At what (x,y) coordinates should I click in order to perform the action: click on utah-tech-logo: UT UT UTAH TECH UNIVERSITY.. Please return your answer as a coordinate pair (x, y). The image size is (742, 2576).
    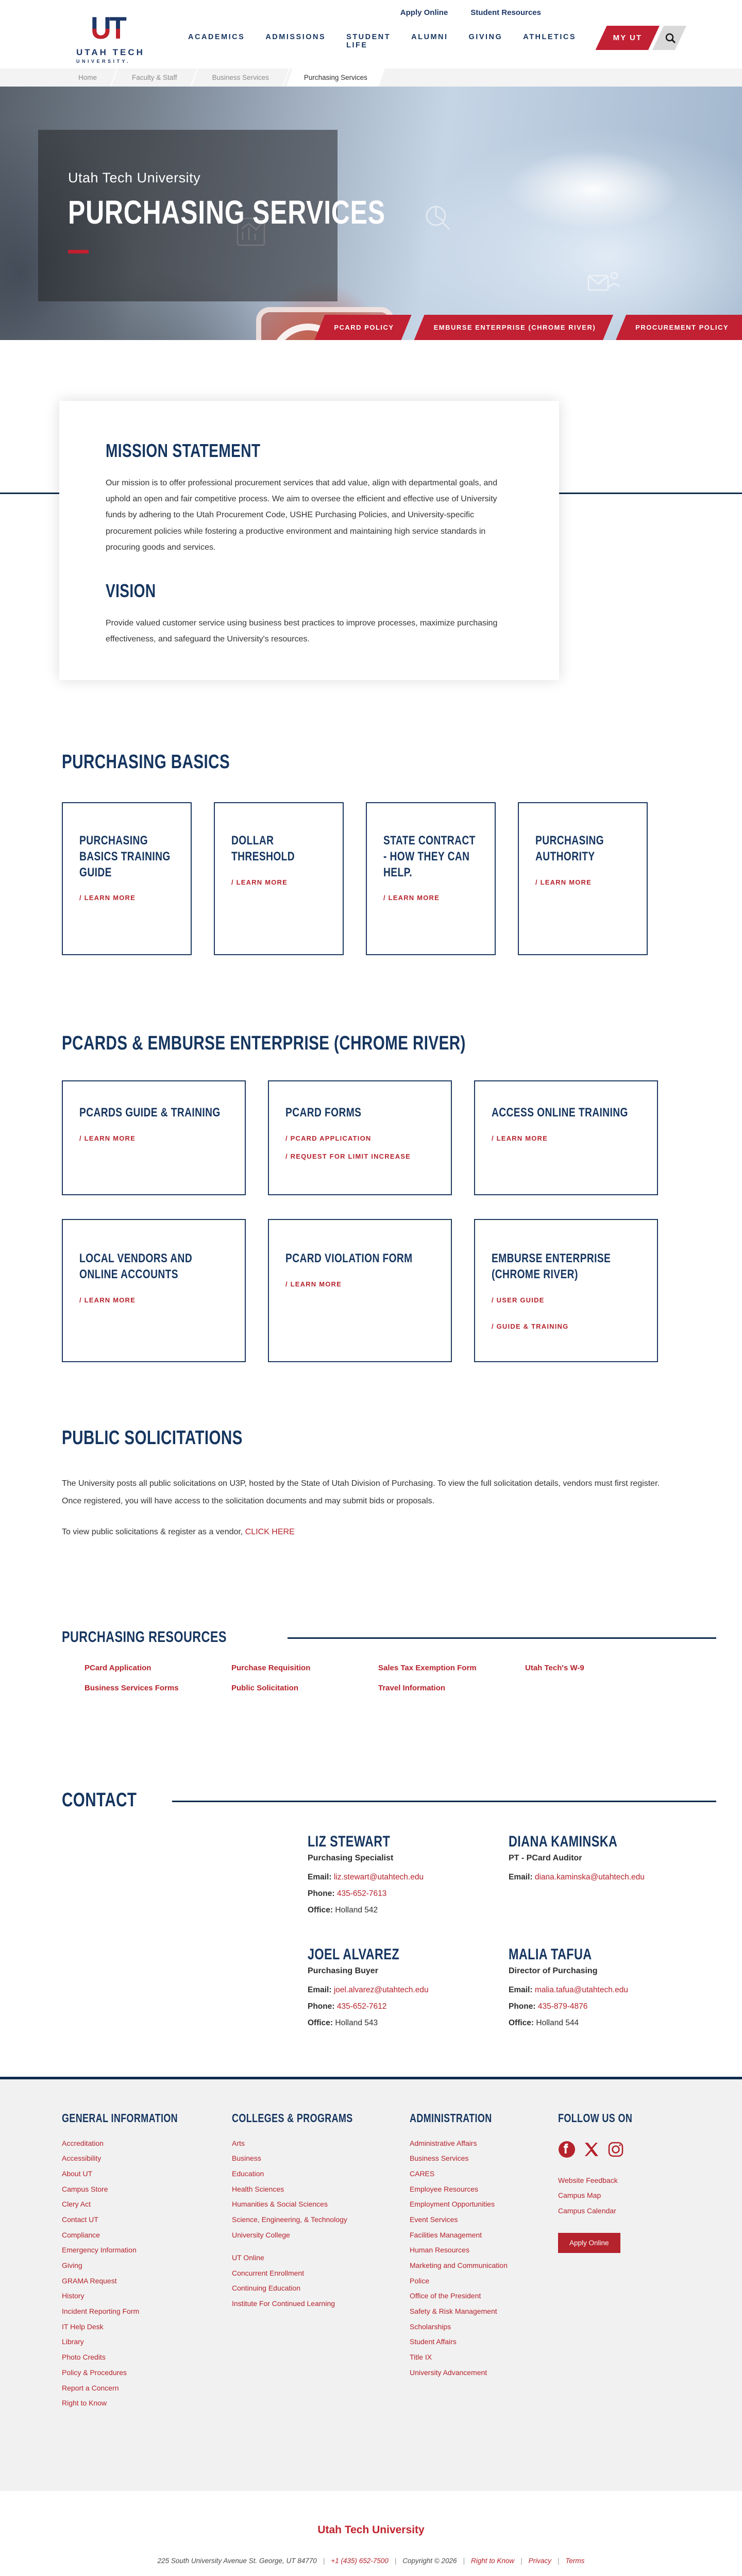
    Looking at the image, I should click on (122, 39).